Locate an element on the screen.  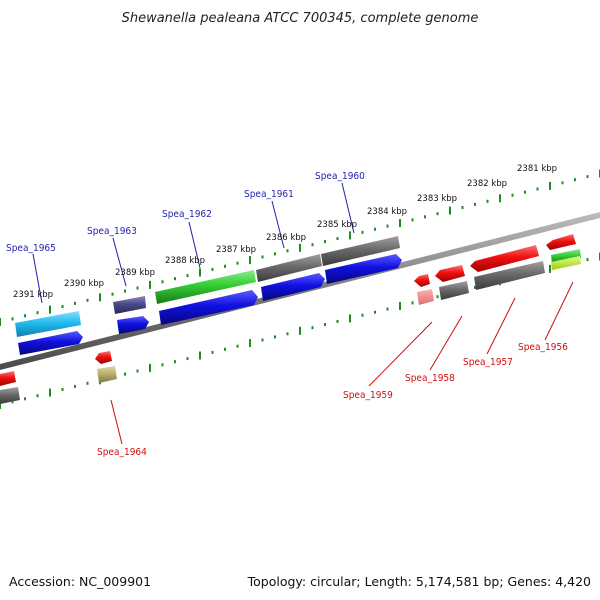
gene-spea-1957-bar is located at coordinates (509, 275).